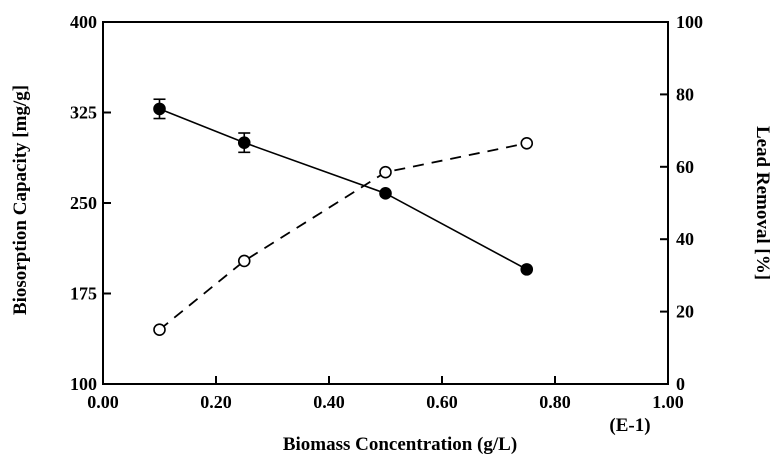 This screenshot has height=456, width=770. What do you see at coordinates (685, 239) in the screenshot?
I see `y-right-tick-label: 40` at bounding box center [685, 239].